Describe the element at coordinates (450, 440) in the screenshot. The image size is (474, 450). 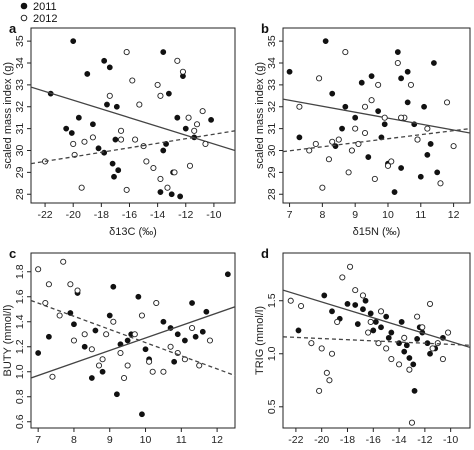
I see `x-tick-label-d-6: -10` at that location.